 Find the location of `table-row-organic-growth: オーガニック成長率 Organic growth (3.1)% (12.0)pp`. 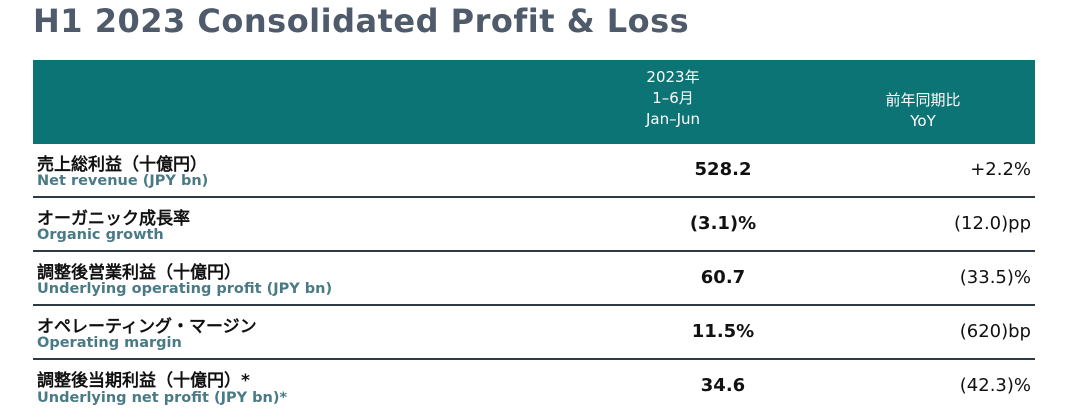

table-row-organic-growth: オーガニック成長率 Organic growth (3.1)% (12.0)pp is located at coordinates (534, 225).